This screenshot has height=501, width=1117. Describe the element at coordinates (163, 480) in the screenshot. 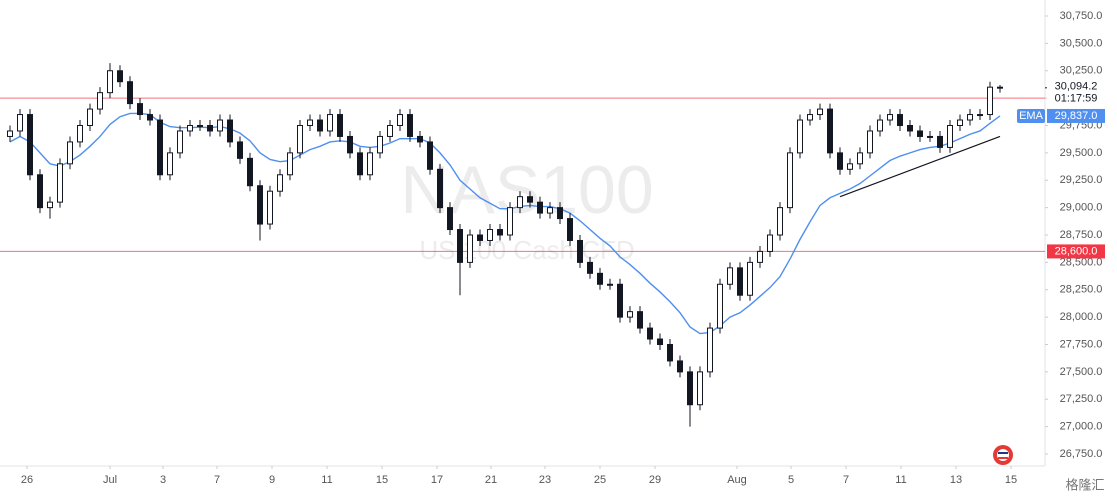

I see `x-tick-label: 3` at that location.